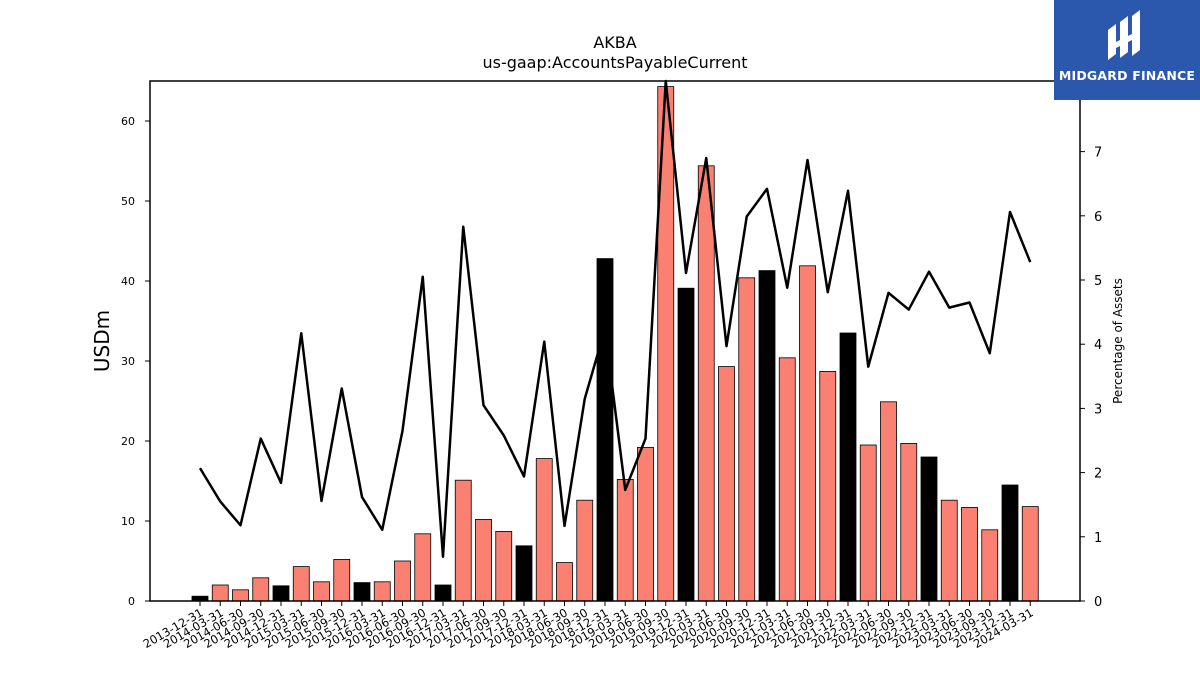 The height and width of the screenshot is (675, 1200). What do you see at coordinates (1091, 378) in the screenshot?
I see `right-axis: 0 1 2 3 4 5 6 7` at bounding box center [1091, 378].